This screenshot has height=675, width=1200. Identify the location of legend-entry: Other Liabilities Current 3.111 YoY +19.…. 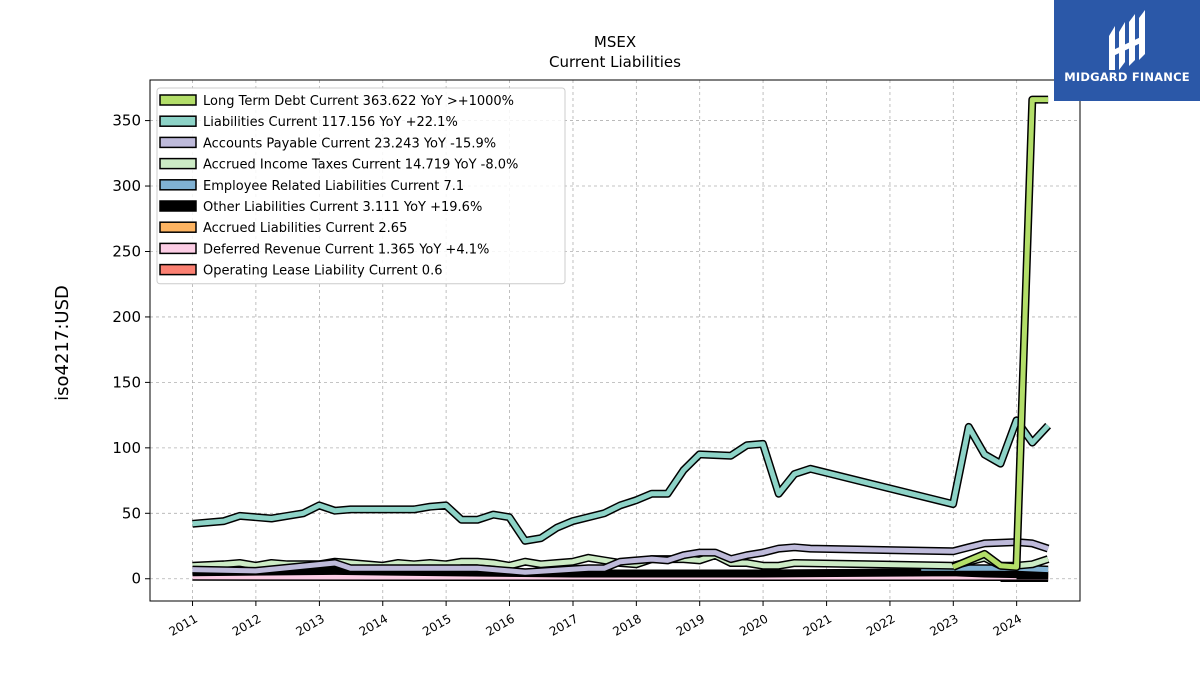
(342, 207).